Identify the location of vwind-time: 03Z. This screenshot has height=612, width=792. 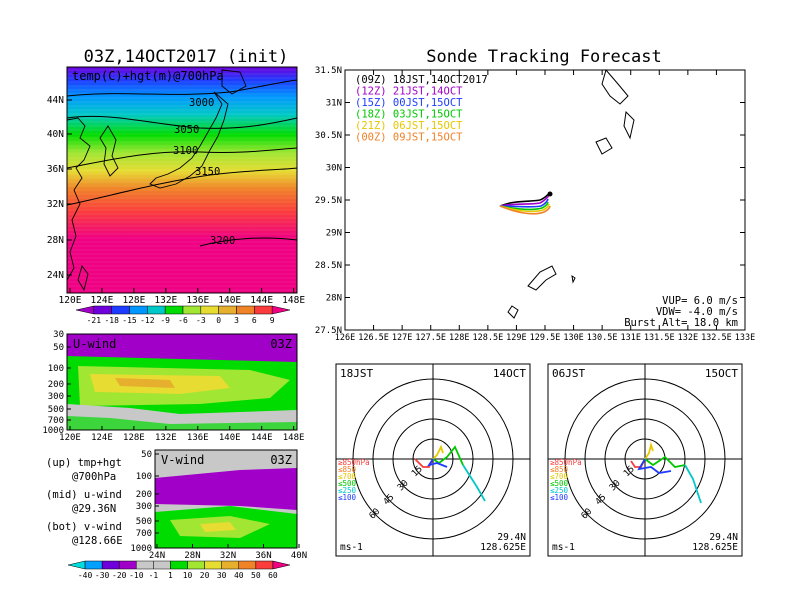
(281, 460).